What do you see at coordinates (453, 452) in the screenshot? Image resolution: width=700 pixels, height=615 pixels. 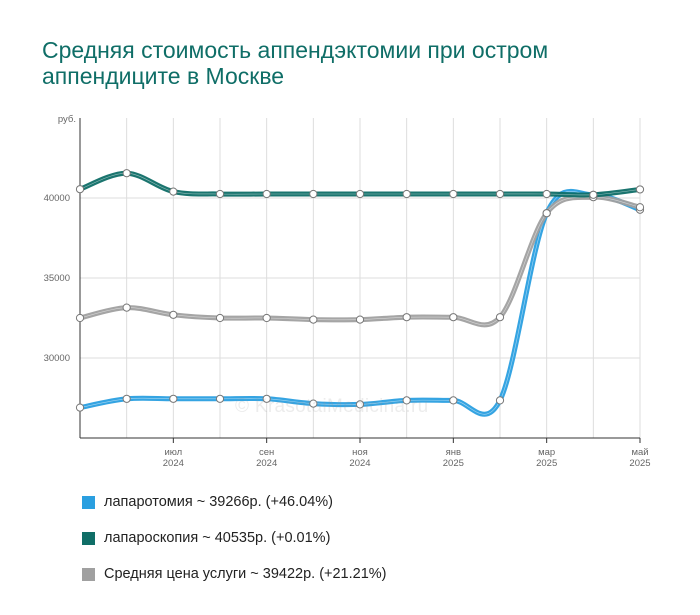 I see `x-tick-month: янв` at bounding box center [453, 452].